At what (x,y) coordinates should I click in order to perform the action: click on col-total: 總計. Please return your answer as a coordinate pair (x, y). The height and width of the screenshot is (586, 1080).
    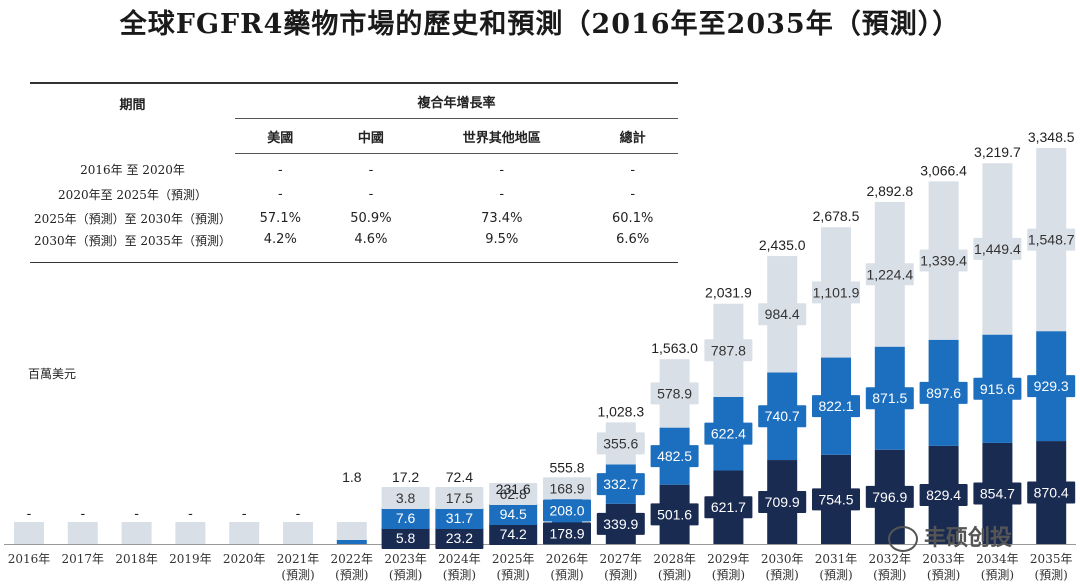
    Looking at the image, I should click on (632, 136).